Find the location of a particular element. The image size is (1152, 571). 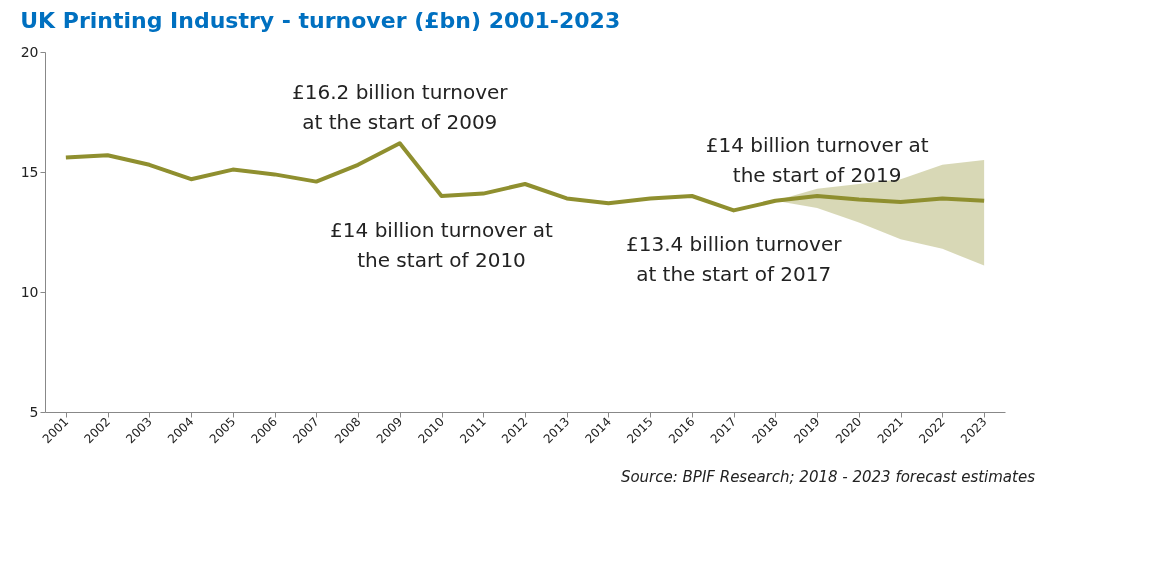

y-tick-label: 20 is located at coordinates (29, 51).